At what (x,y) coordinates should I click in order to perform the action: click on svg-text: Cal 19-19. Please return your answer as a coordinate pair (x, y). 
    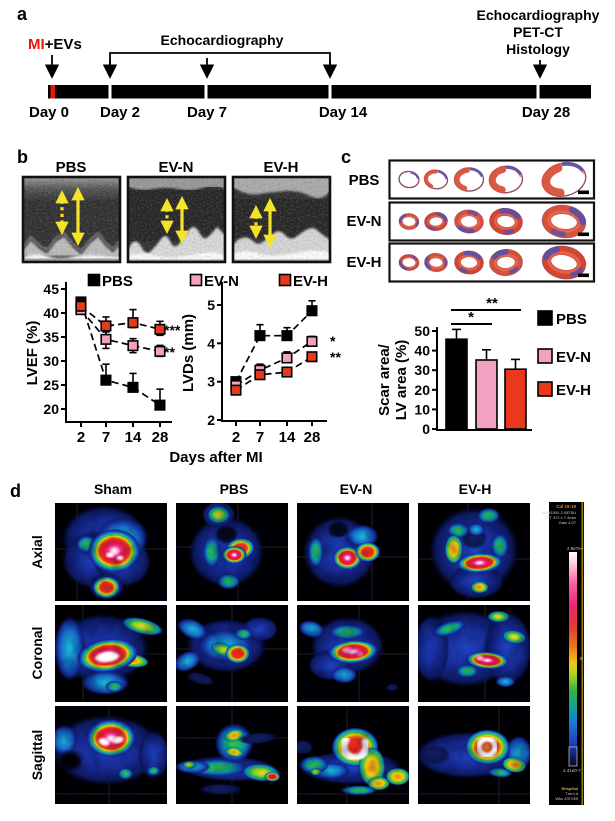
    Looking at the image, I should click on (566, 506).